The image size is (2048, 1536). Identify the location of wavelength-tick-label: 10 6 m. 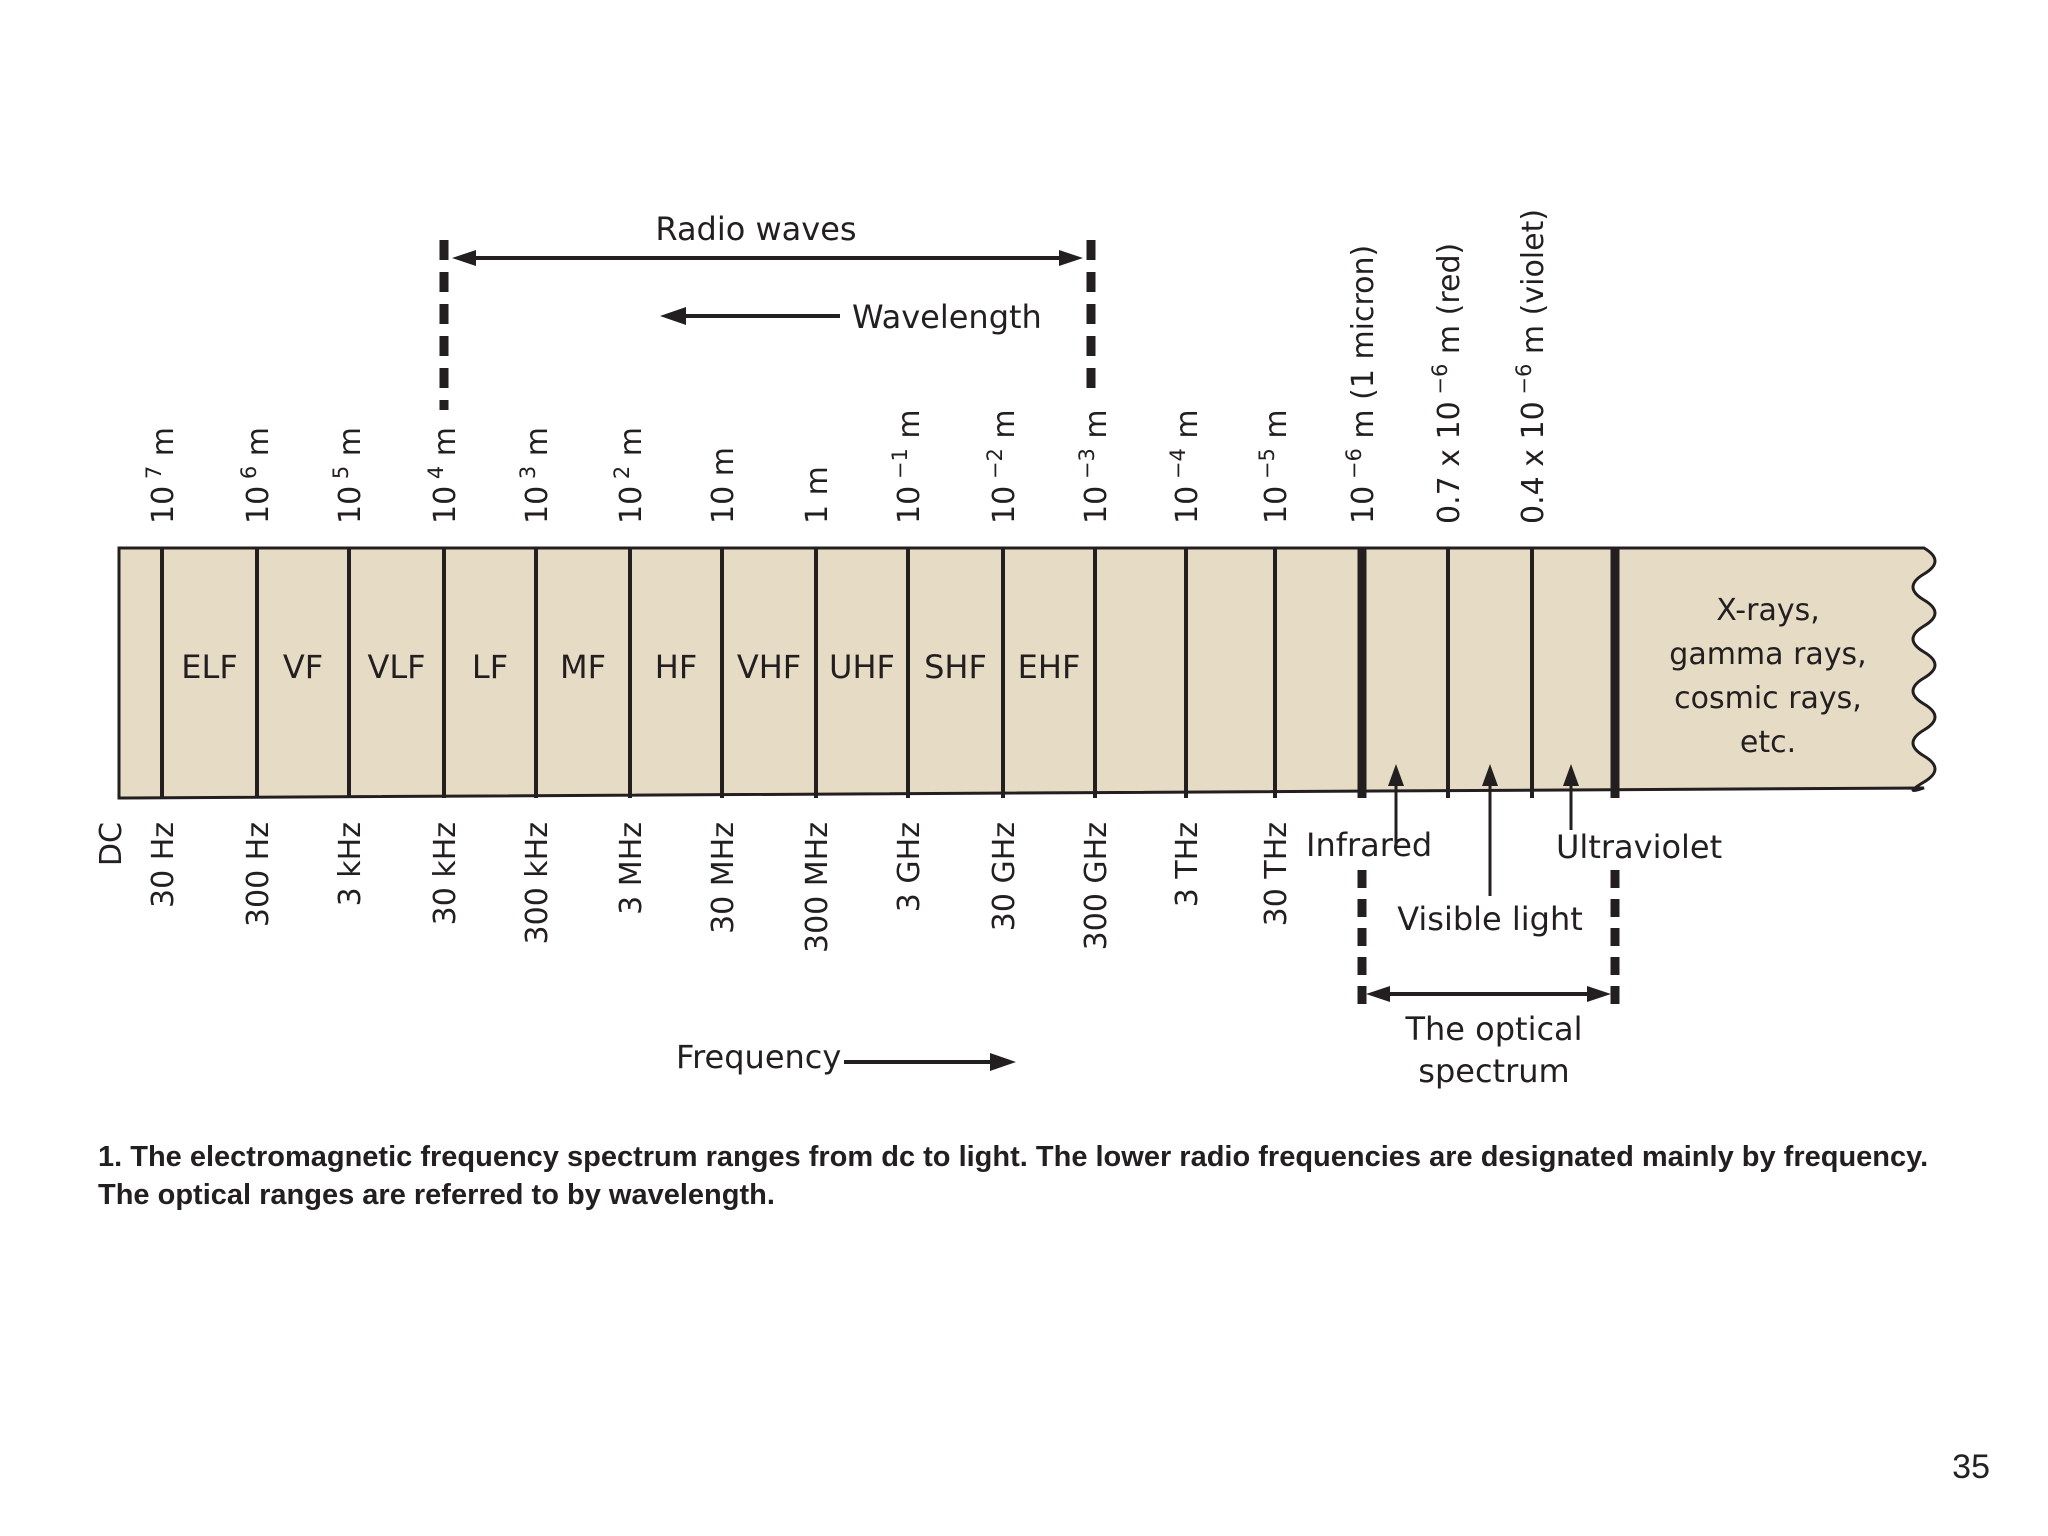
(256, 475).